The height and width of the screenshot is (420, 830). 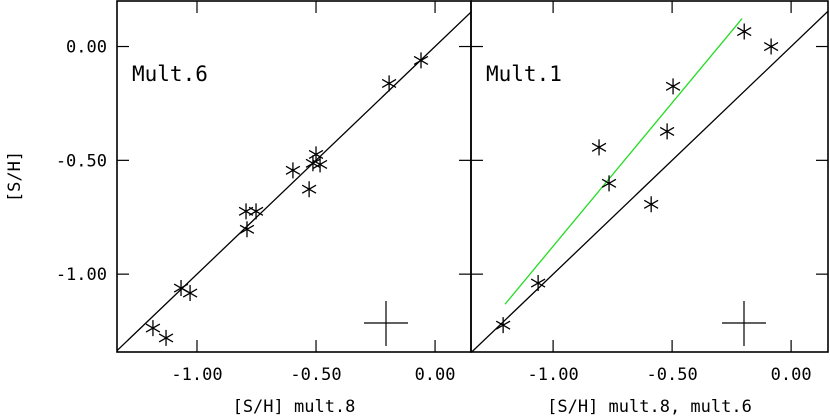 I want to click on panel-label: Mult.1, so click(x=524, y=74).